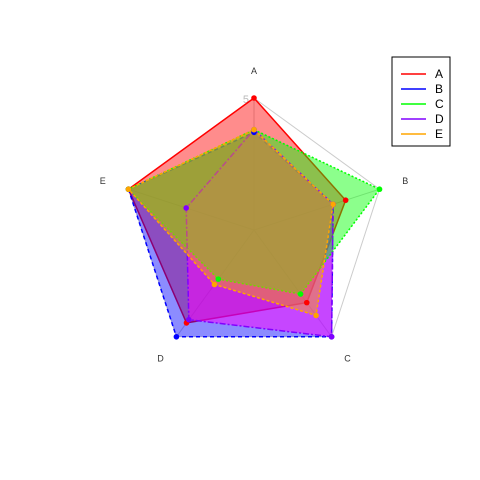  I want to click on ring-label: 5, so click(246, 100).